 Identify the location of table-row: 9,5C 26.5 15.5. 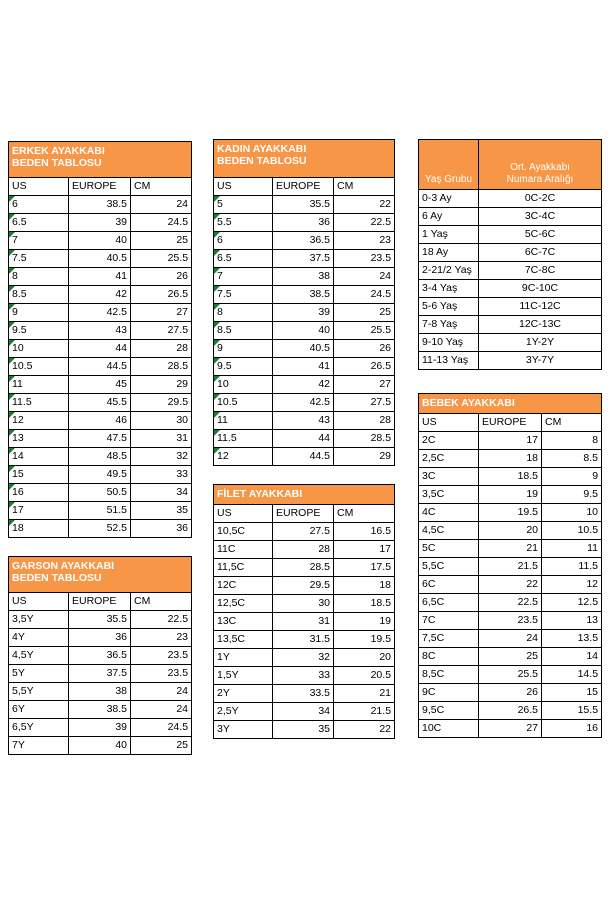
(510, 710).